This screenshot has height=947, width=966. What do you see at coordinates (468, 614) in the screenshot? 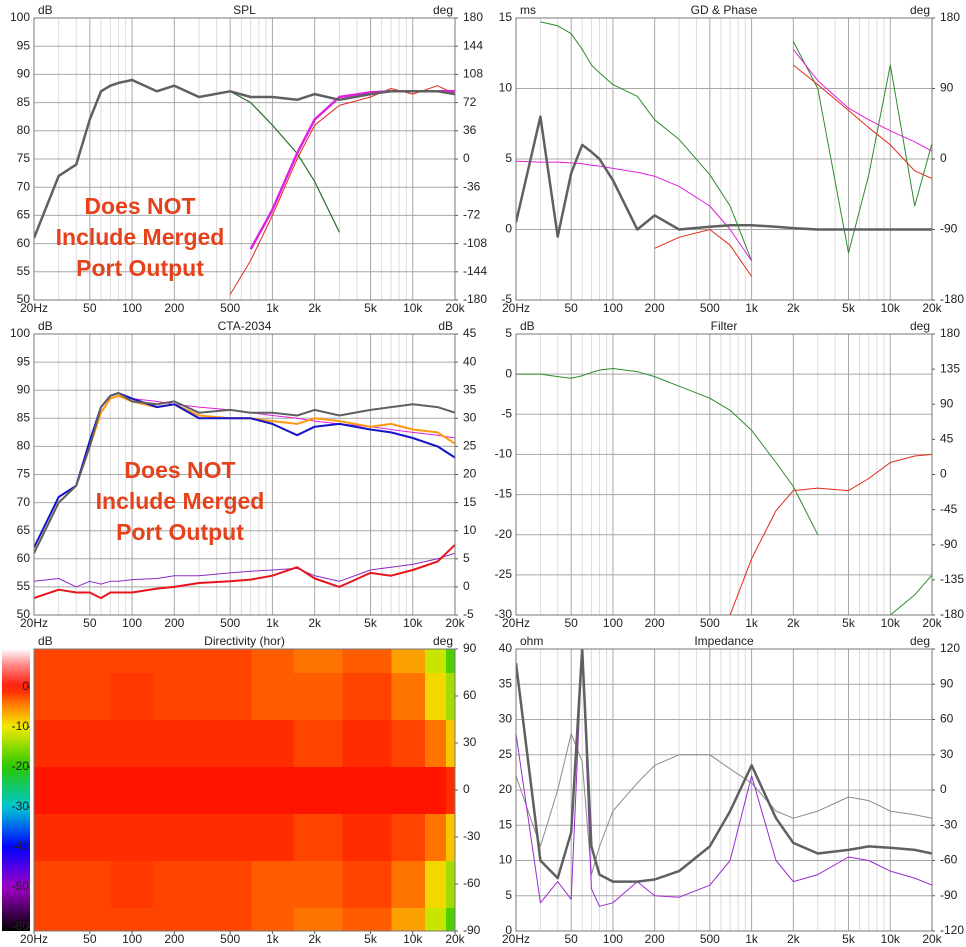
I see `y2-tick-label: -5` at bounding box center [468, 614].